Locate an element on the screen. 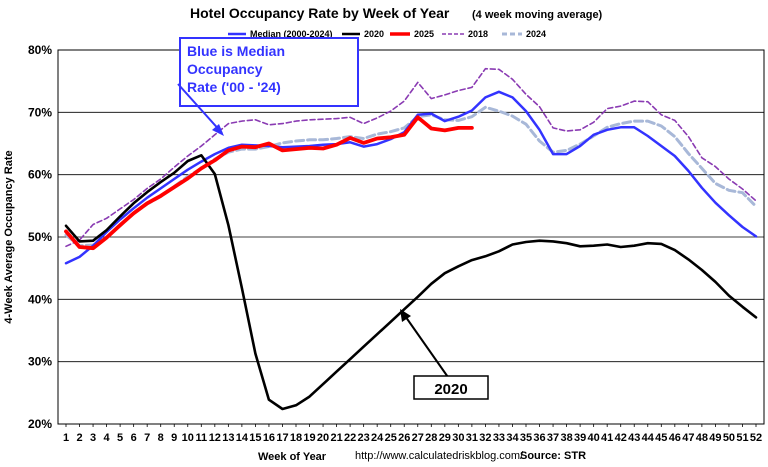  y-tick-label: 60% is located at coordinates (40, 175).